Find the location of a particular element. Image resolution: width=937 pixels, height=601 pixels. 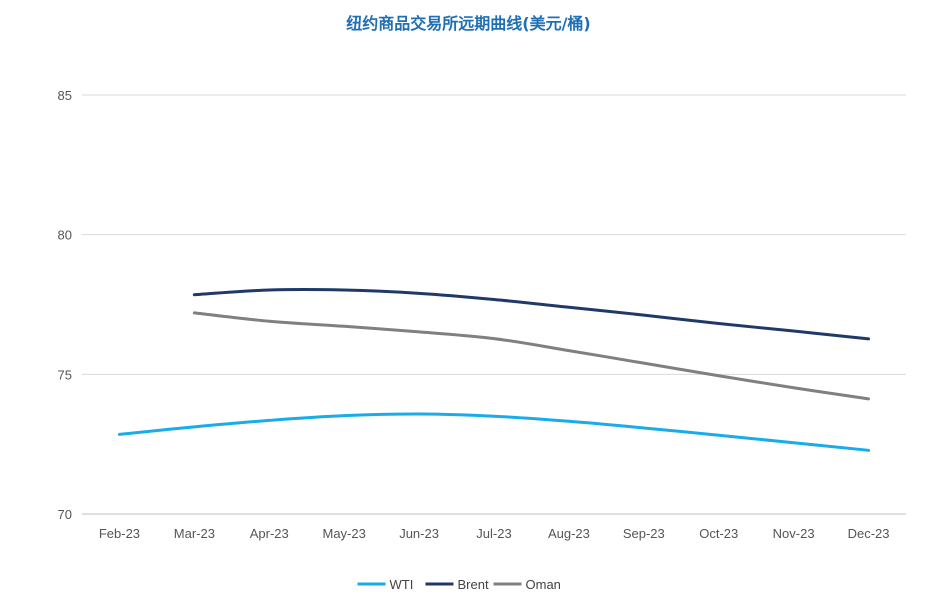

x-tick-label: May-23 is located at coordinates (344, 533).